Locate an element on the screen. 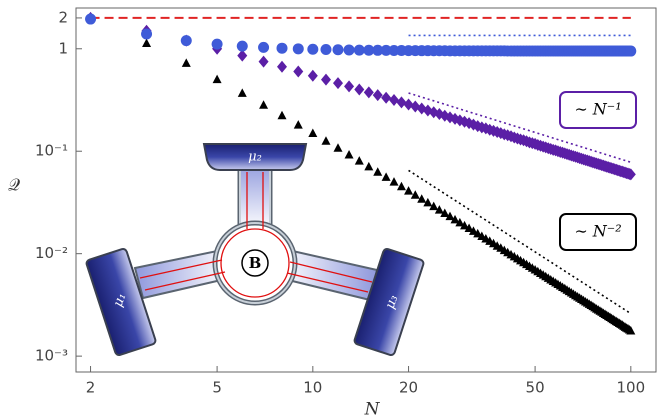  x-tick-label: 5 is located at coordinates (217, 388).